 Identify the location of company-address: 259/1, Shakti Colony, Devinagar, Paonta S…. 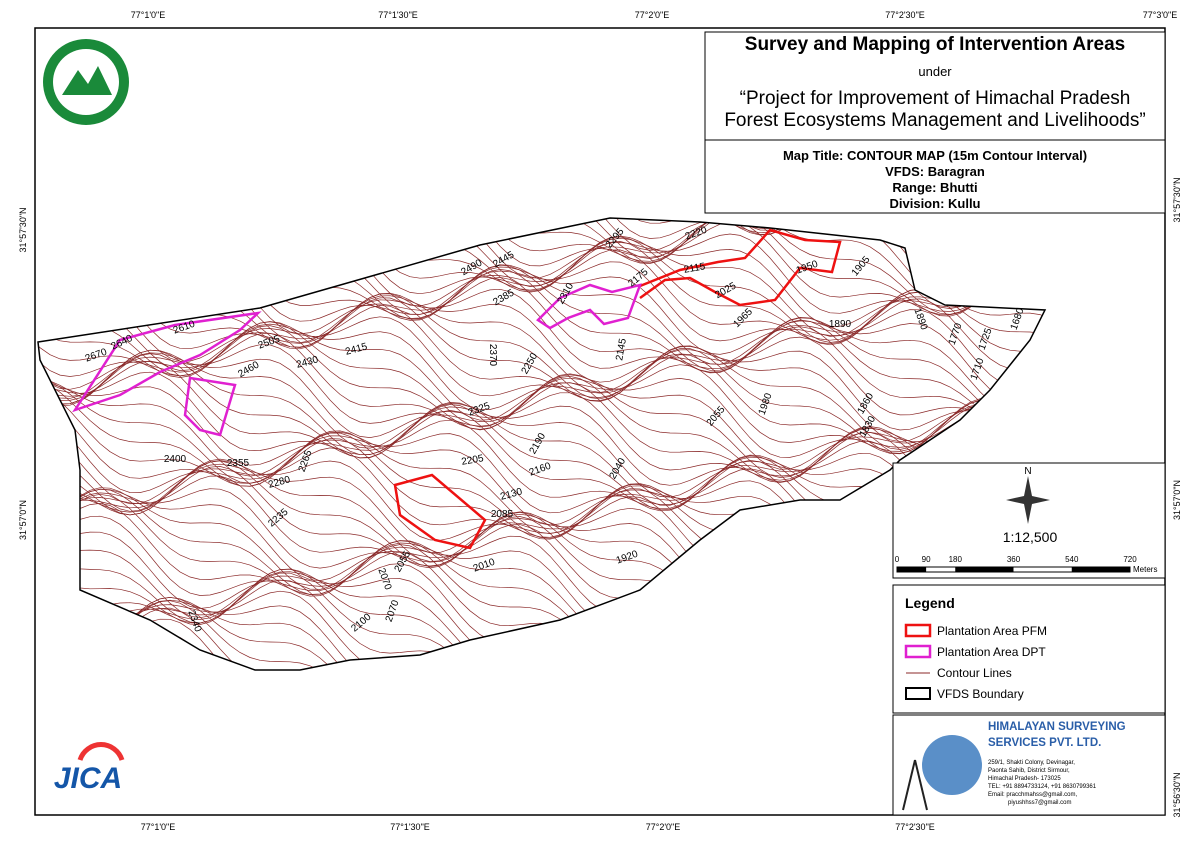
(1042, 783).